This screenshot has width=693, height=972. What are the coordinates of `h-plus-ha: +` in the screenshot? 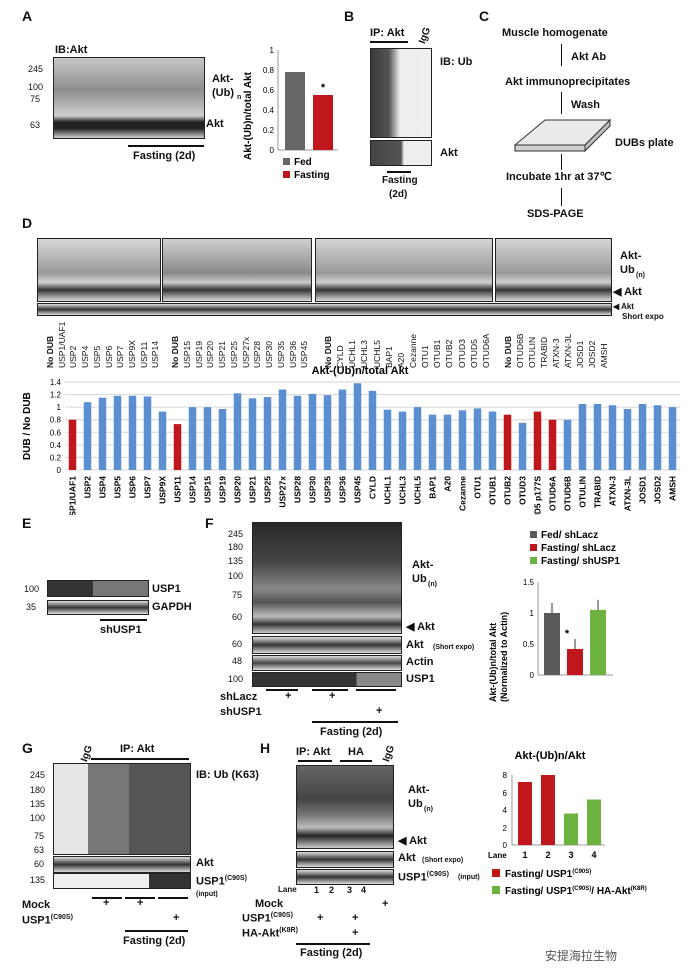 It's located at (355, 933).